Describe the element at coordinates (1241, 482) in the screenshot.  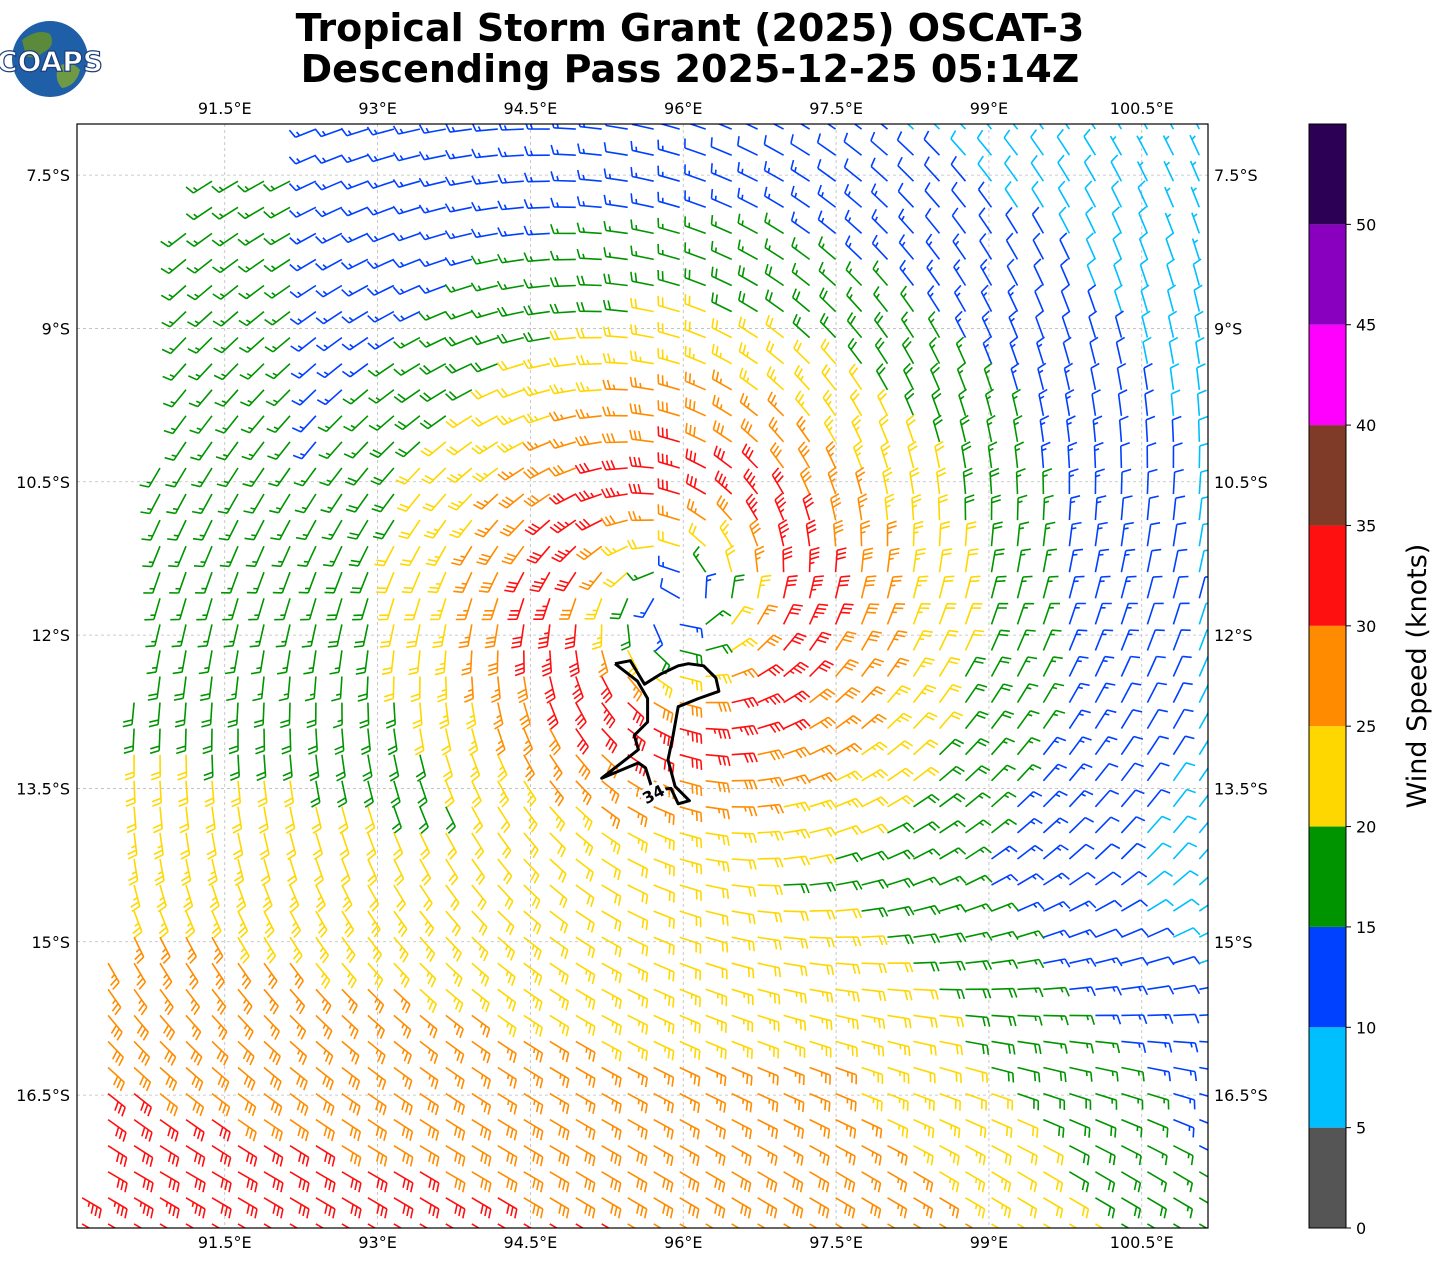
I see `y-tick-label-right: 10.5°S` at that location.